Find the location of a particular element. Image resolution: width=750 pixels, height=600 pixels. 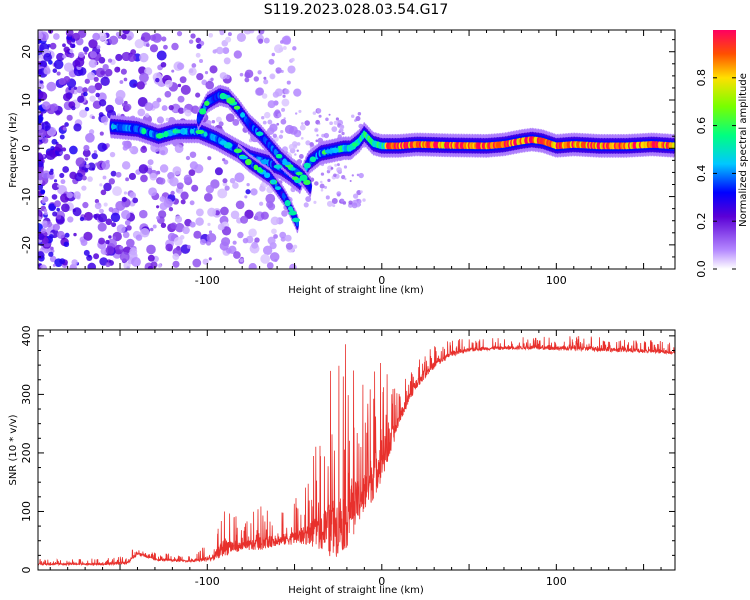

colorbar-tick-label: 0.8 is located at coordinates (701, 78).